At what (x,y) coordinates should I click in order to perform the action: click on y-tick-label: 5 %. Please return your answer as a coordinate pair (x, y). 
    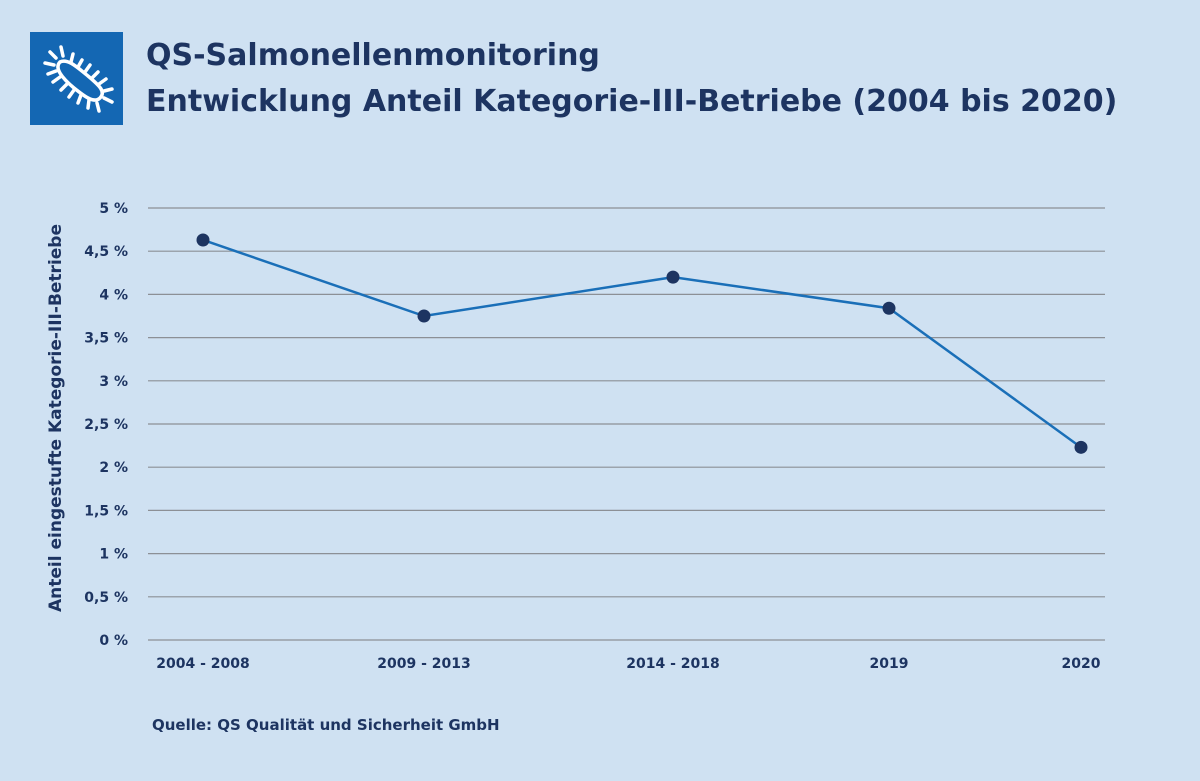
    Looking at the image, I should click on (113, 209).